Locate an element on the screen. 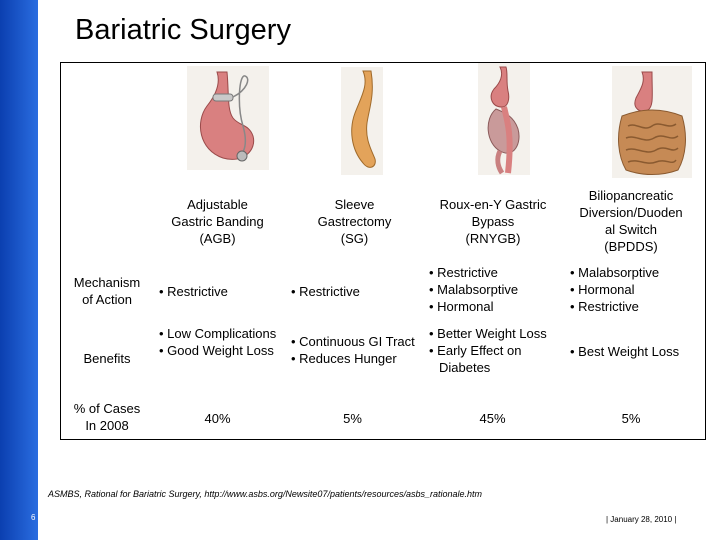 Image resolution: width=720 pixels, height=540 pixels. row-label-mechanism: Mechanism of Action is located at coordinates (107, 291).